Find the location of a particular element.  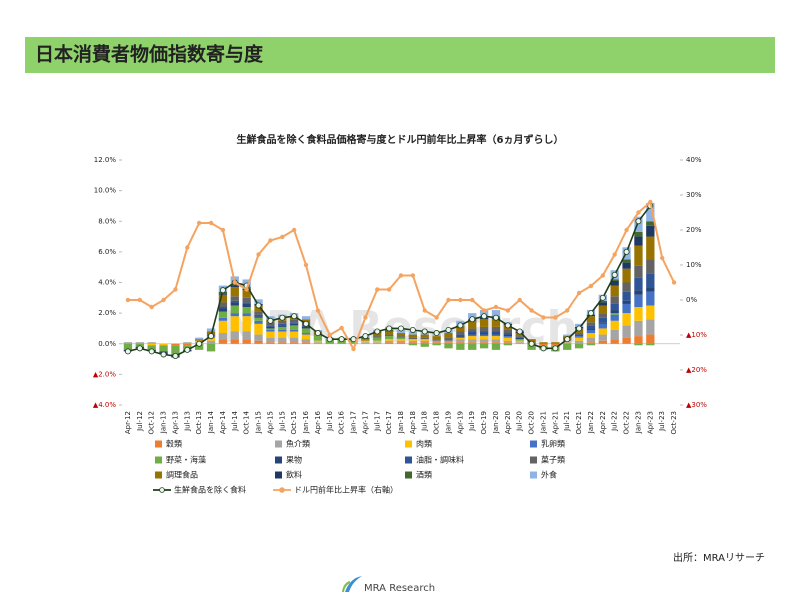

logo: MRA Research is located at coordinates (388, 585).